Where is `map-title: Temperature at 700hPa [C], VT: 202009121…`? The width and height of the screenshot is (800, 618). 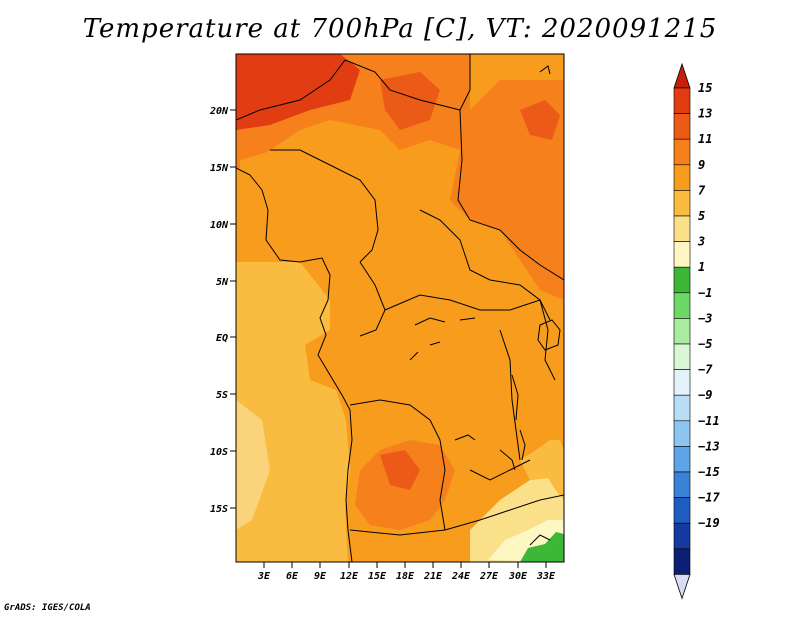
map-title: Temperature at 700hPa [C], VT: 202009121… is located at coordinates (400, 29).